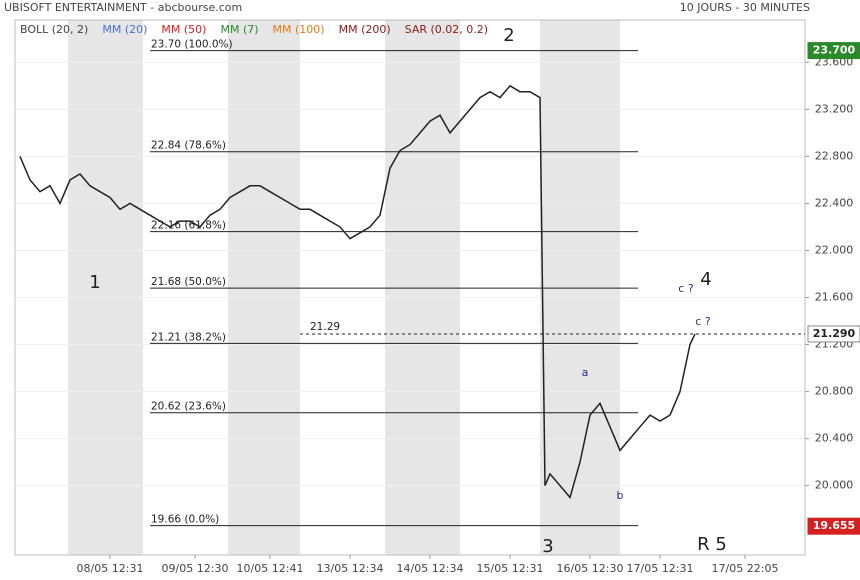 The height and width of the screenshot is (580, 860). Describe the element at coordinates (834, 296) in the screenshot. I see `y-tick-label: 21.600` at that location.